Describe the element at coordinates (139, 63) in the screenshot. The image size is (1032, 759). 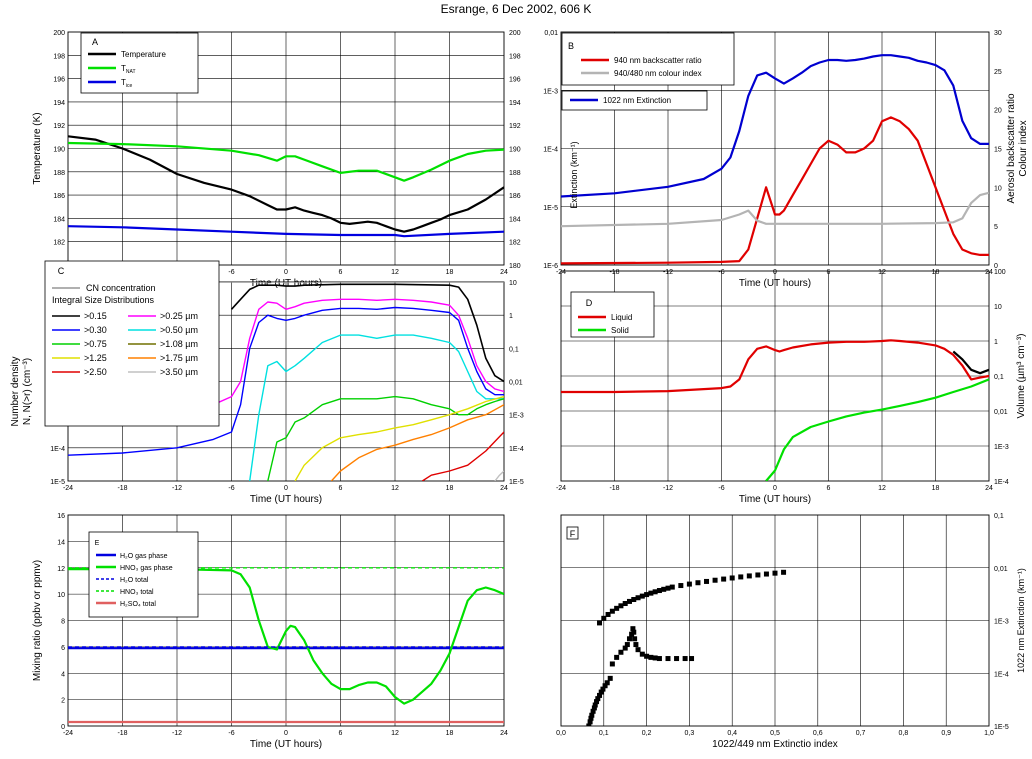
I see `legend-box` at that location.